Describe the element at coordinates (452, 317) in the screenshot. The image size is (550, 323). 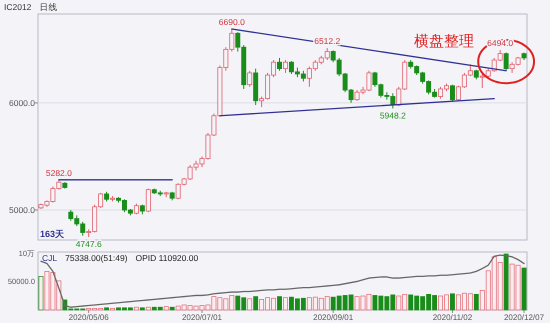
I see `x-tick-label: 2020/11/02` at that location.